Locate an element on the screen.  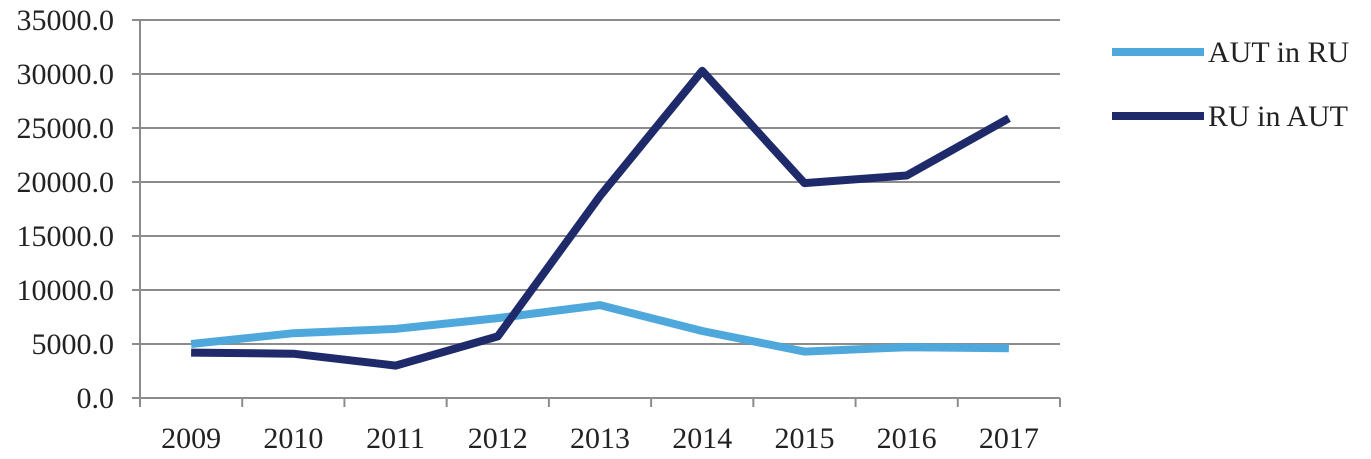
legend-label: RU in AUT is located at coordinates (1278, 116).